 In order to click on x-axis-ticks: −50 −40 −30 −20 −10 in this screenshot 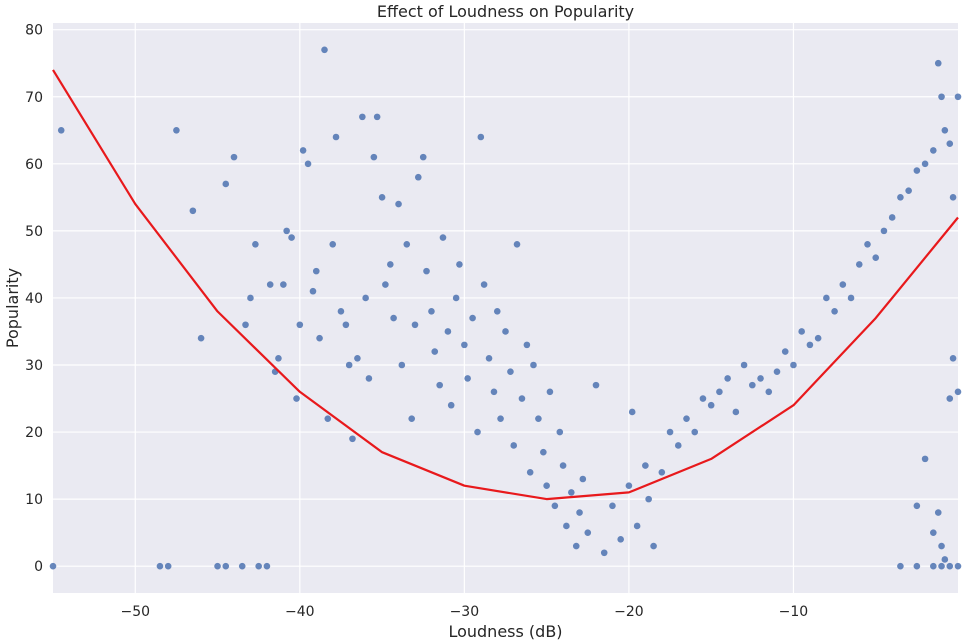, I will do `click(464, 612)`.